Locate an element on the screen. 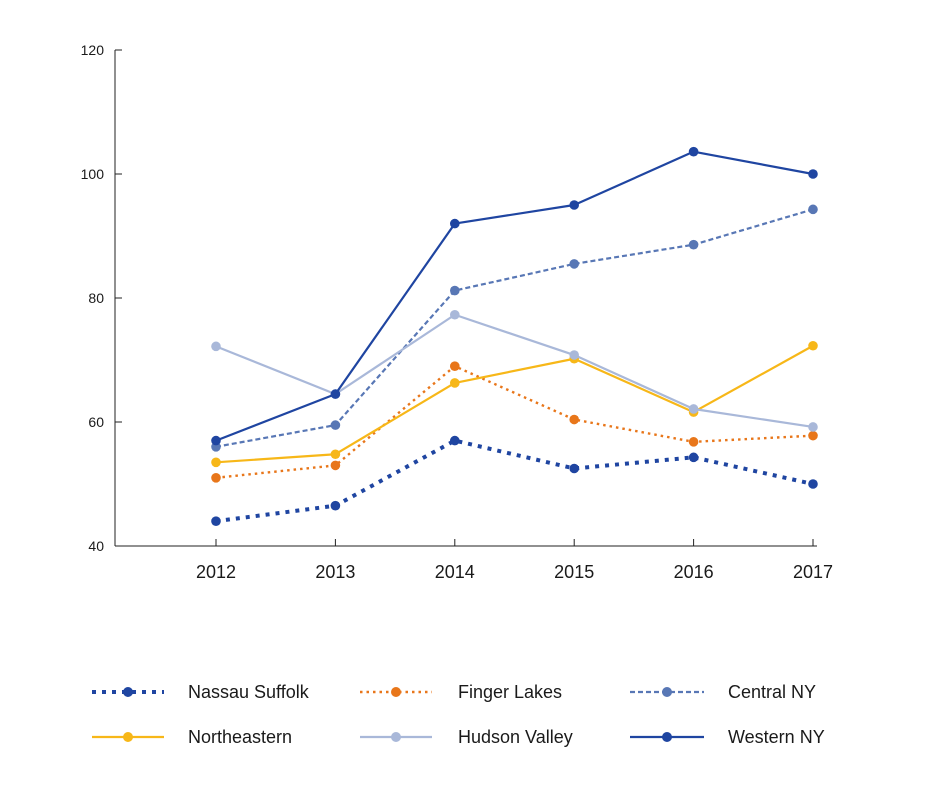 This screenshot has height=800, width=939. x-tick-label: 2015 is located at coordinates (574, 572).